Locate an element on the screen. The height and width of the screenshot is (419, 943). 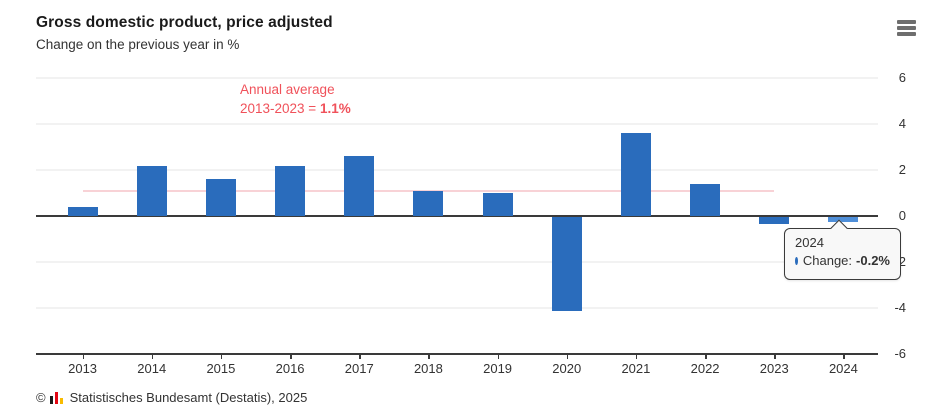
x-axis-label-2018: 2018 is located at coordinates (428, 368).